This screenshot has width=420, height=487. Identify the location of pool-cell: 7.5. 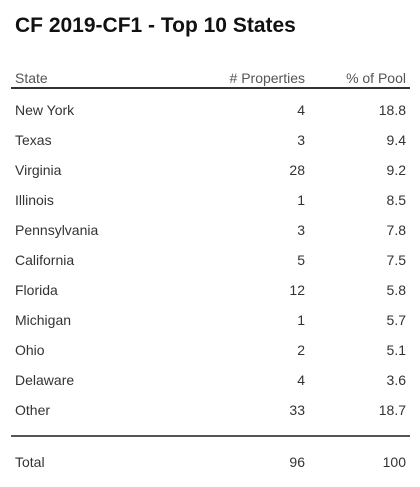
(396, 260).